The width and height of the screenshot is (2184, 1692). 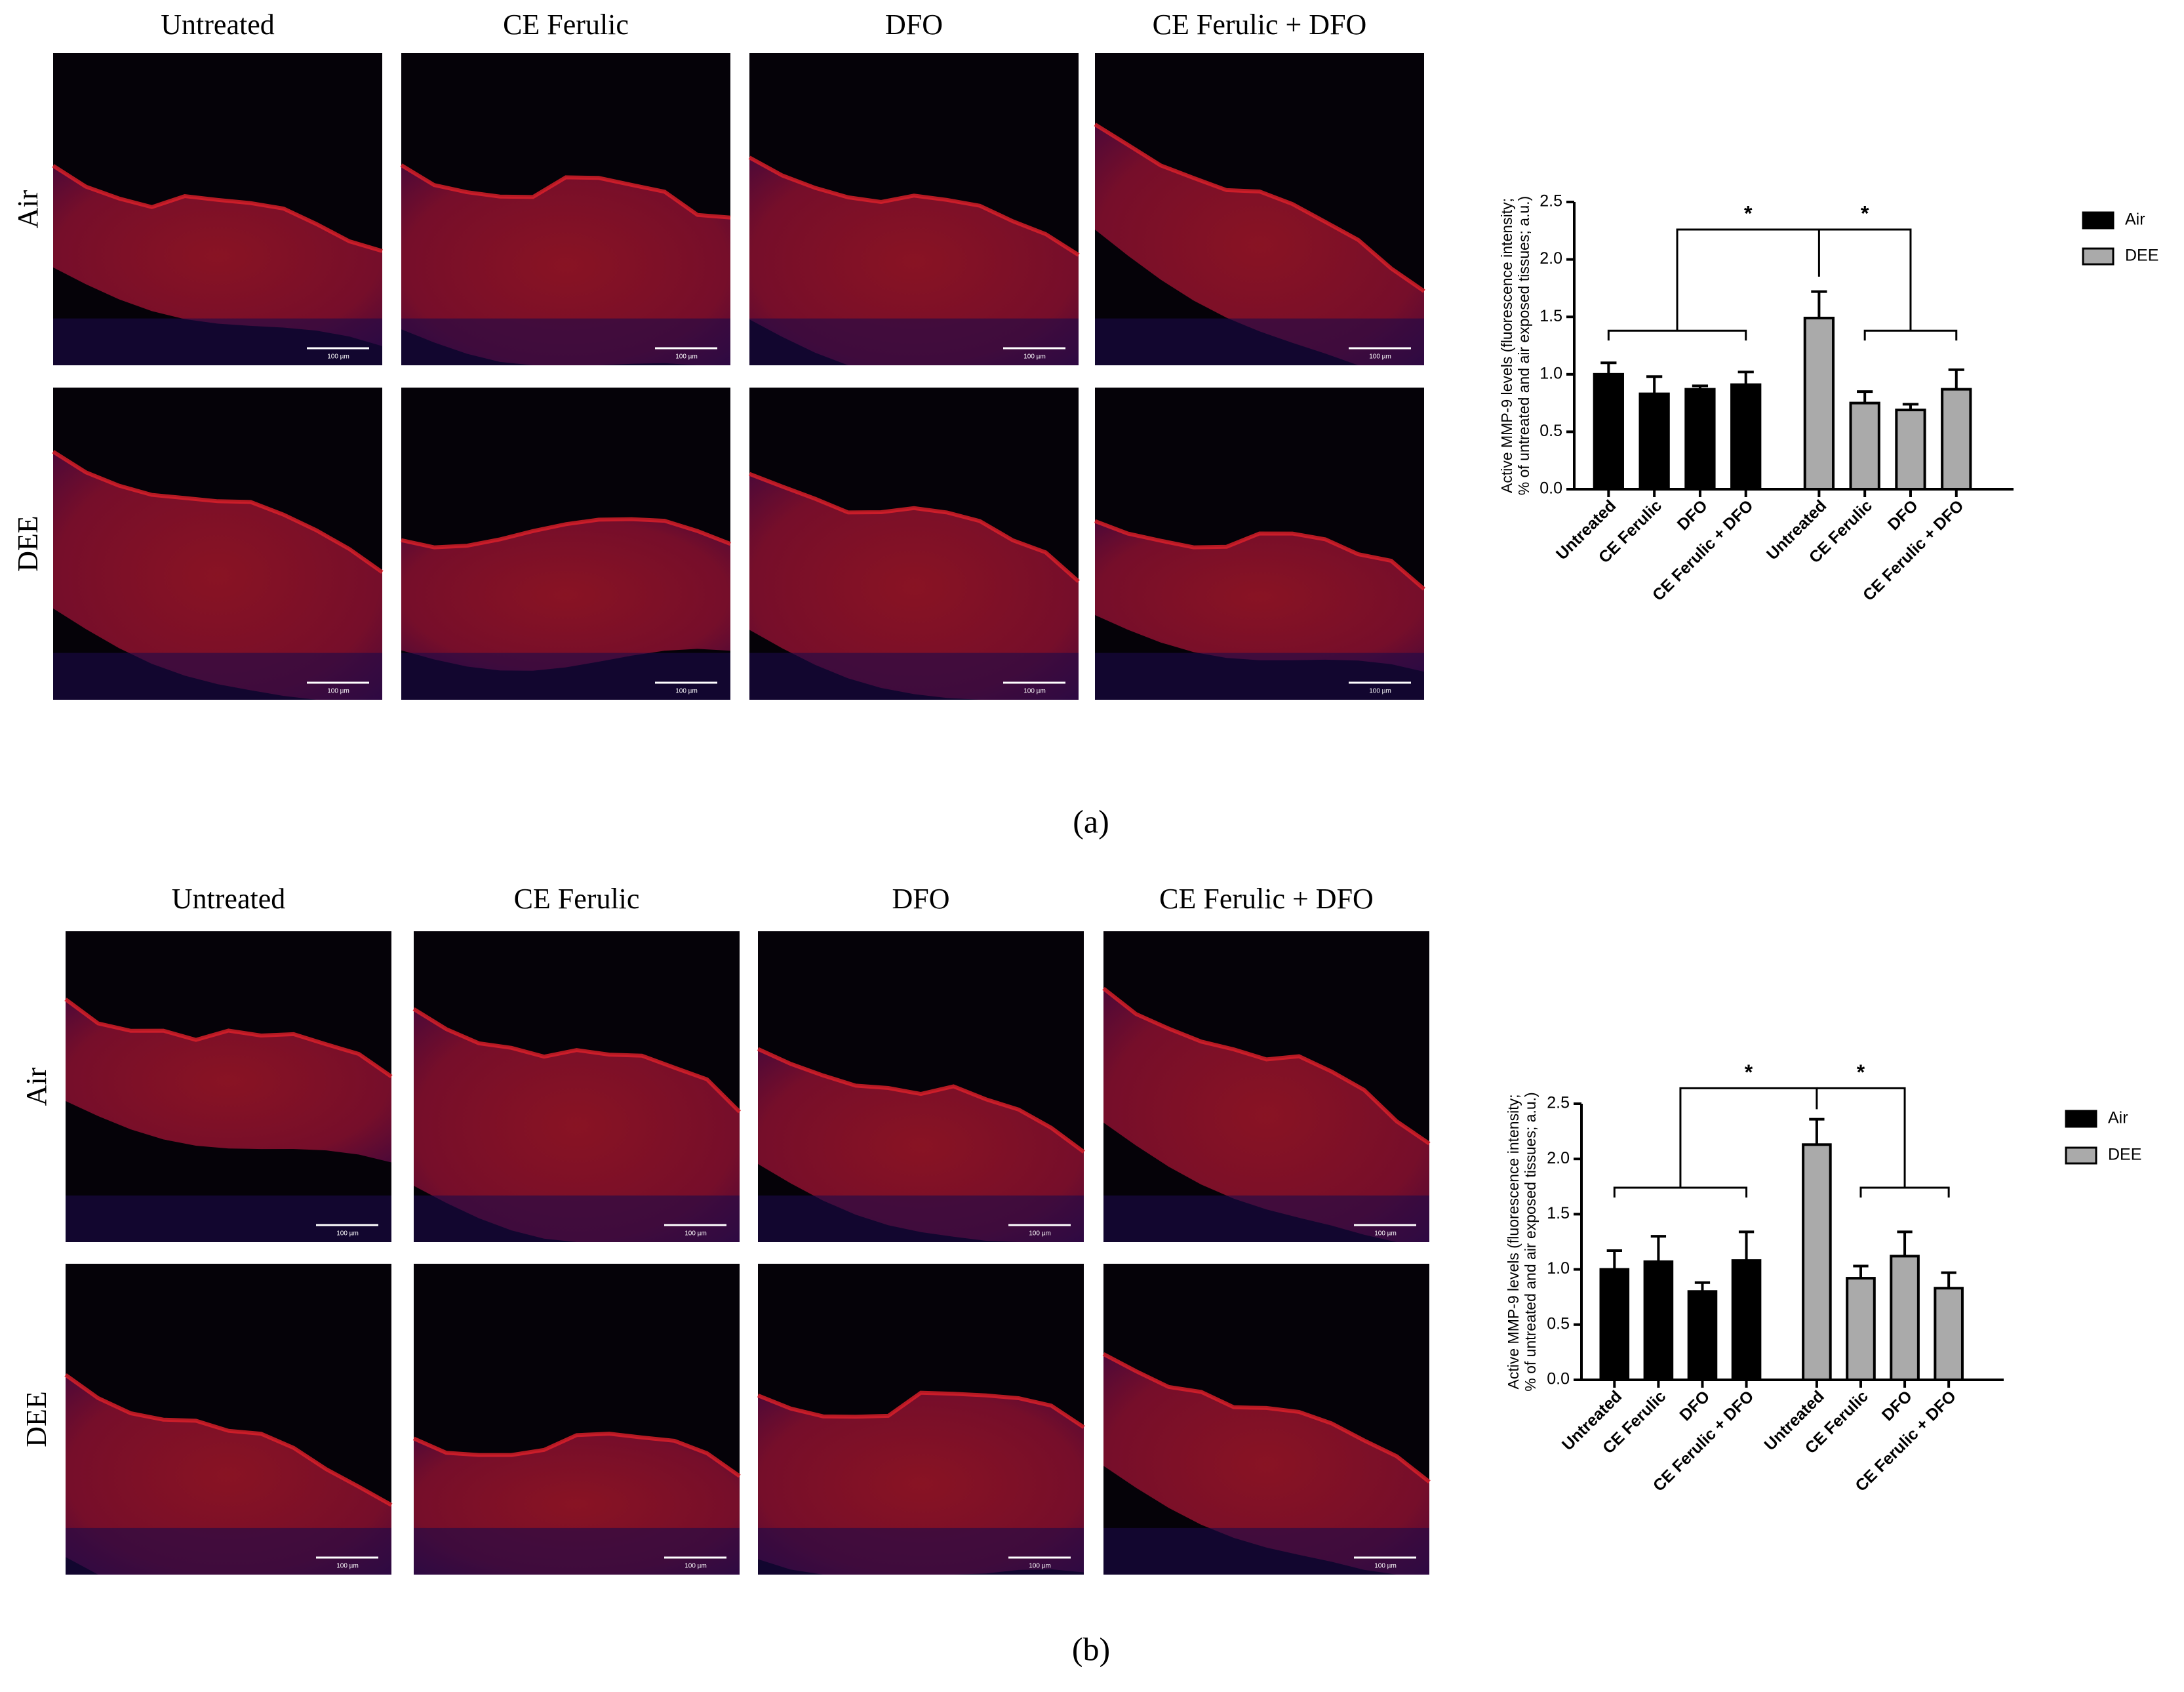 What do you see at coordinates (36, 1087) in the screenshot?
I see `row-label: Air` at bounding box center [36, 1087].